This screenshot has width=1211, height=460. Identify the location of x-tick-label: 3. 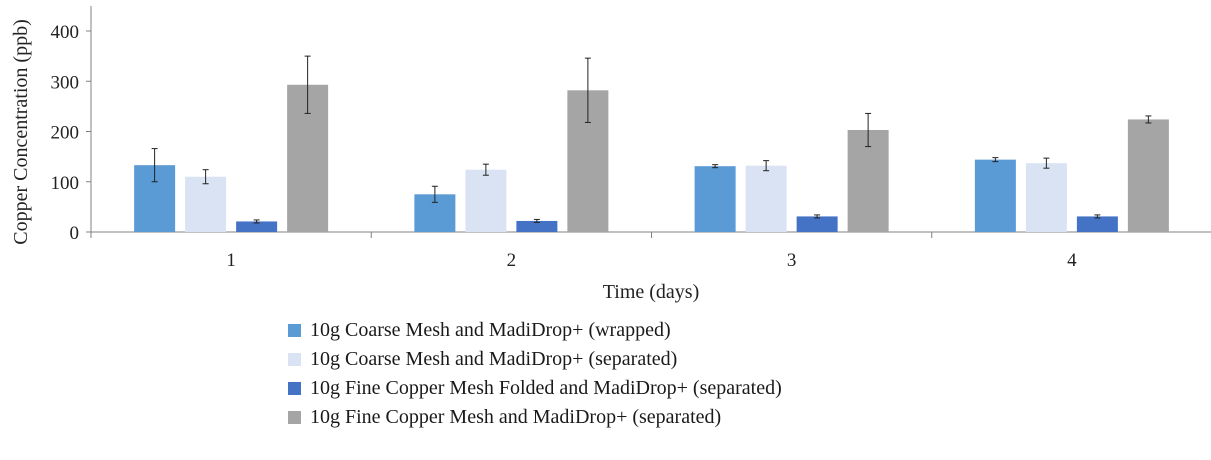
(792, 260).